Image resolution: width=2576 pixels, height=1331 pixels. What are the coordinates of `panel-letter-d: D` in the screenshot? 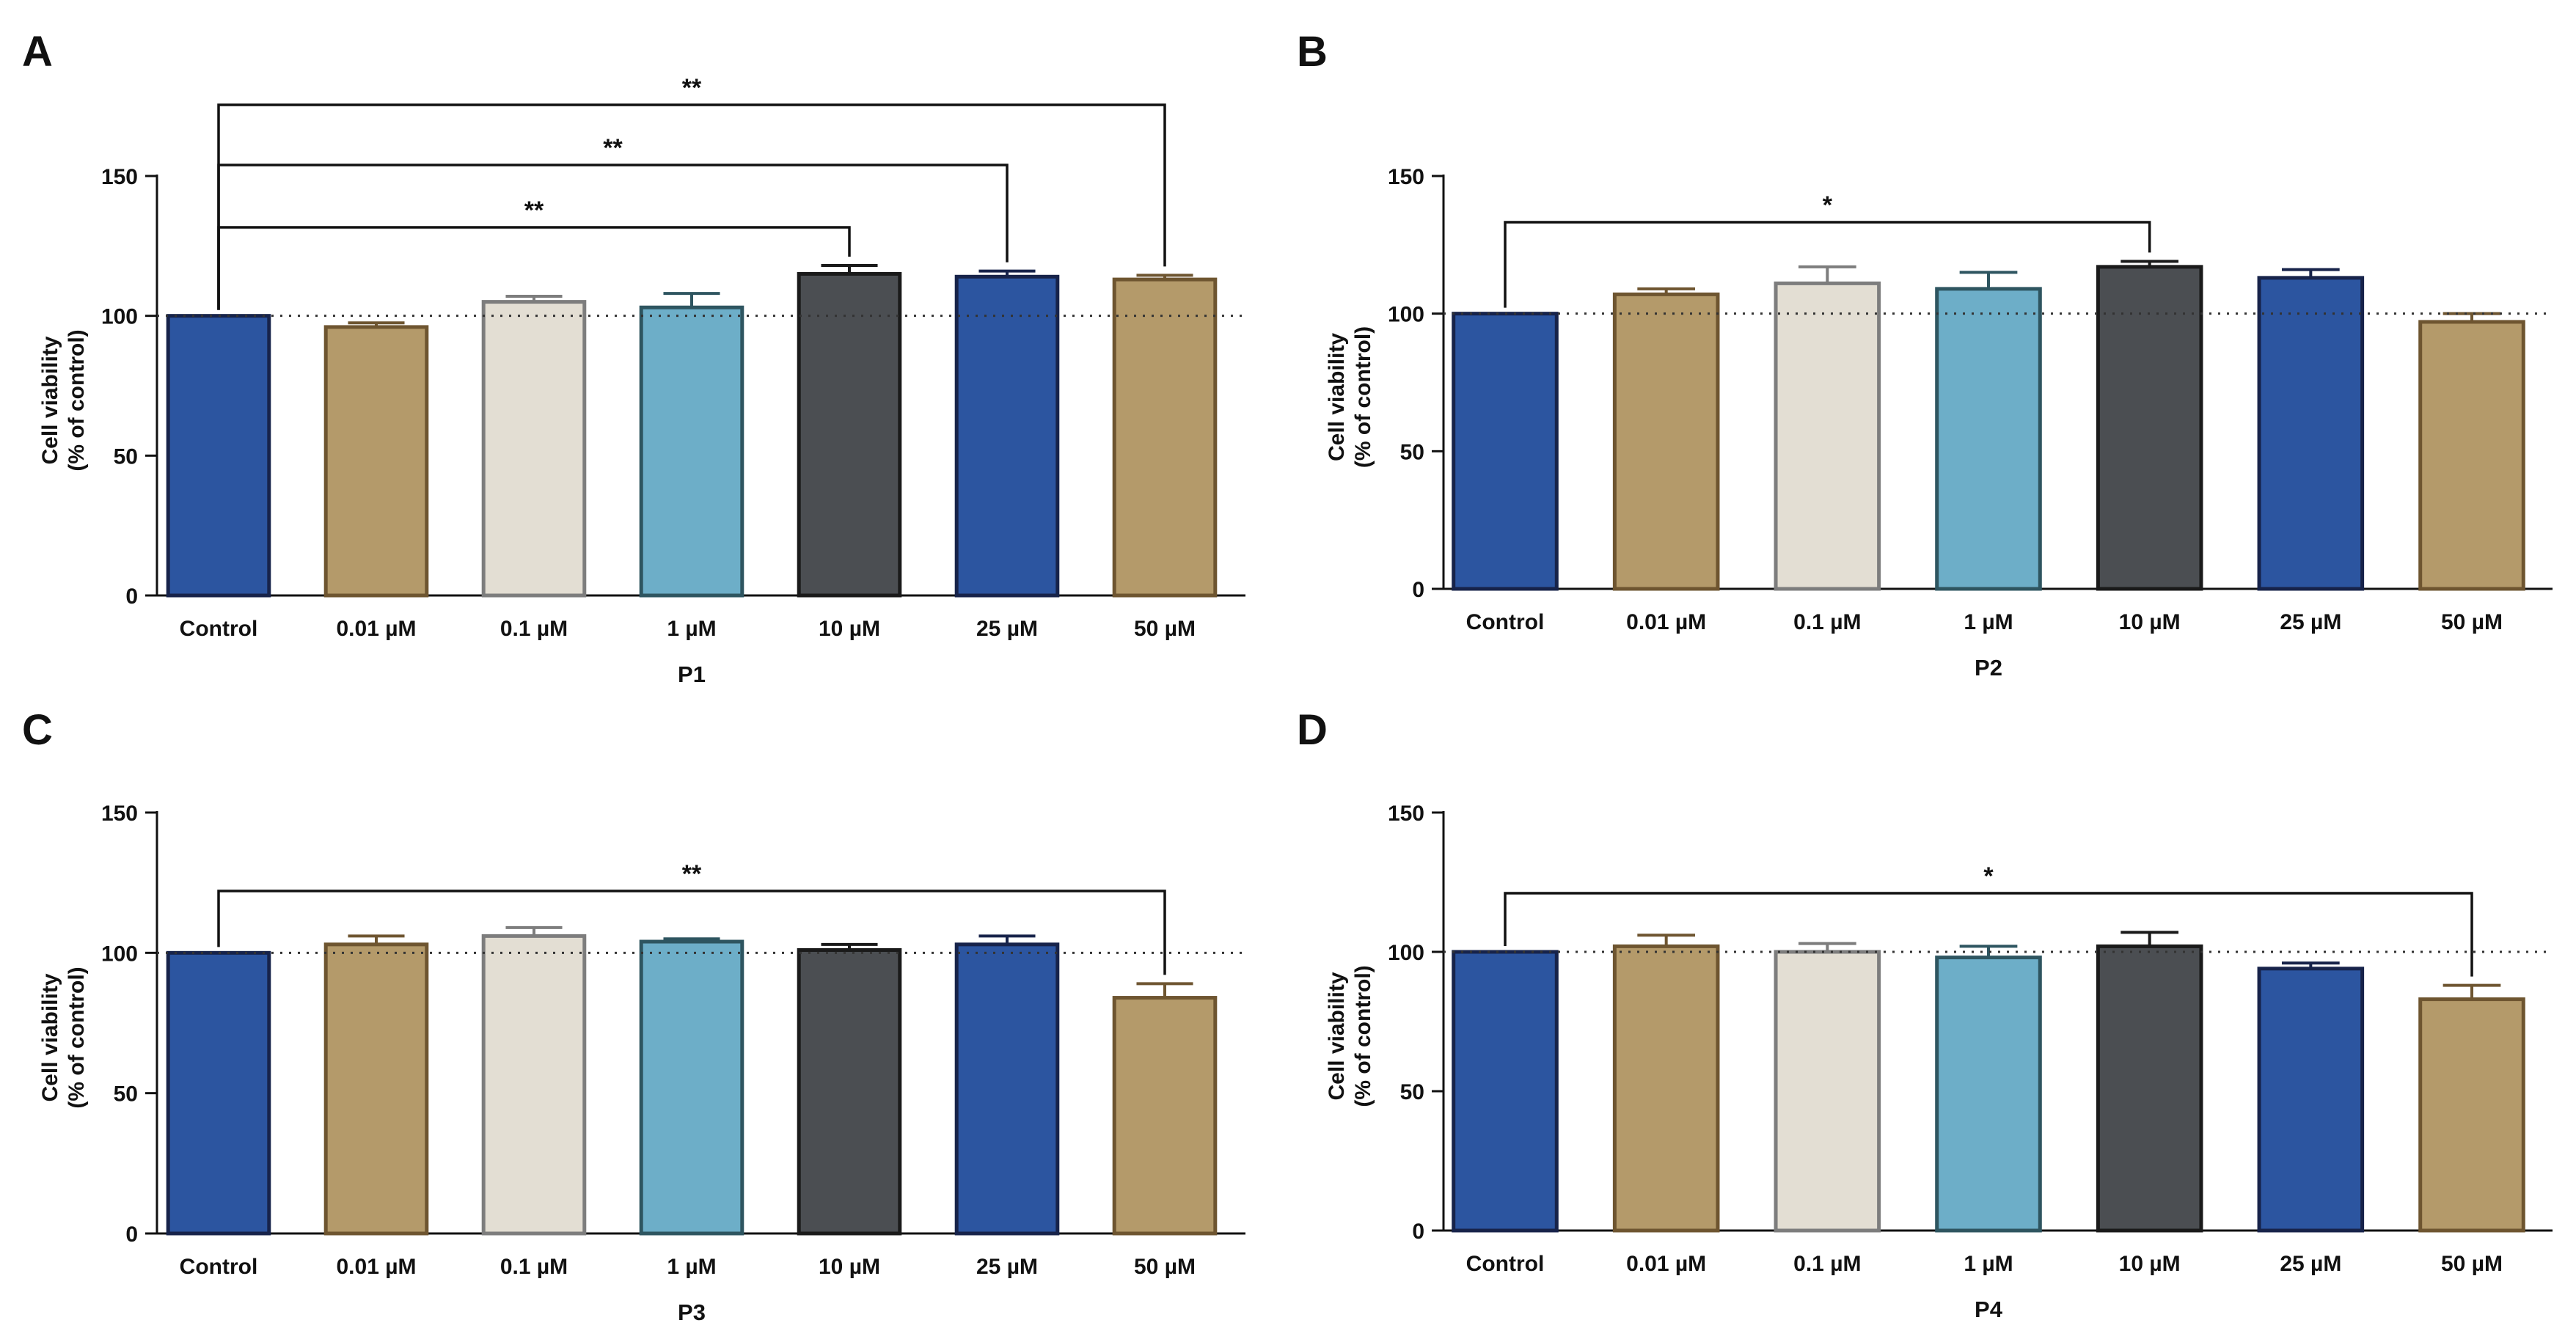 It's located at (1312, 730).